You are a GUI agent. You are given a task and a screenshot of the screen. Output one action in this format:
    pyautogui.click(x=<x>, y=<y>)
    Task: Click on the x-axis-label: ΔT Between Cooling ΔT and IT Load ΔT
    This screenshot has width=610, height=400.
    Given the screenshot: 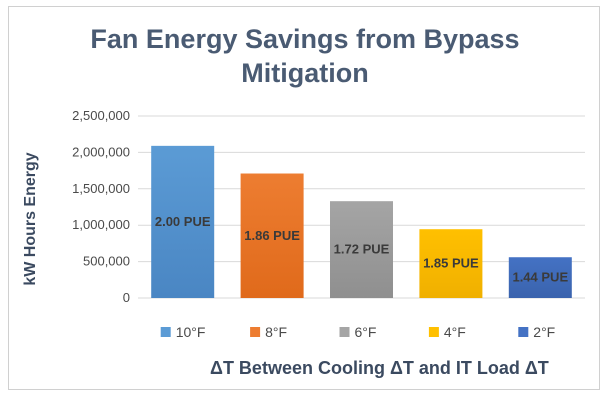 What is the action you would take?
    pyautogui.click(x=379, y=368)
    